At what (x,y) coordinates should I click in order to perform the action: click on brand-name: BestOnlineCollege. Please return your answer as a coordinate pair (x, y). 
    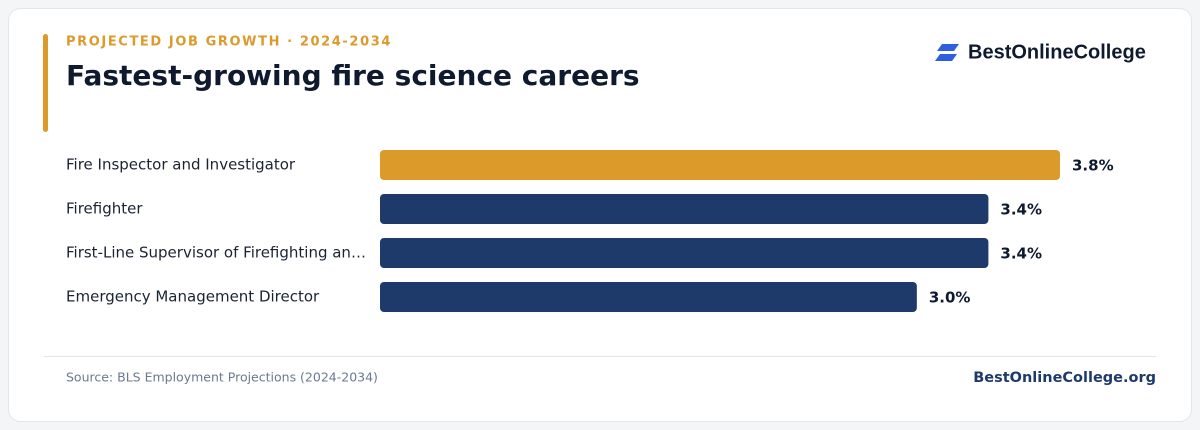
    Looking at the image, I should click on (1057, 52).